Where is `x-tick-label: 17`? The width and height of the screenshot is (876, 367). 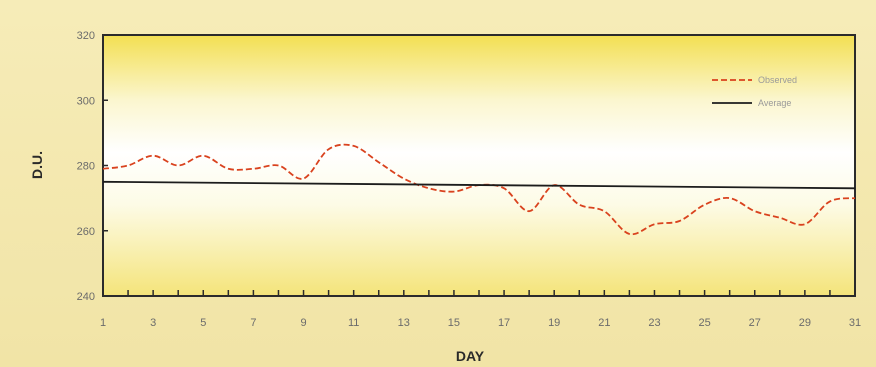
x-tick-label: 17 is located at coordinates (504, 323).